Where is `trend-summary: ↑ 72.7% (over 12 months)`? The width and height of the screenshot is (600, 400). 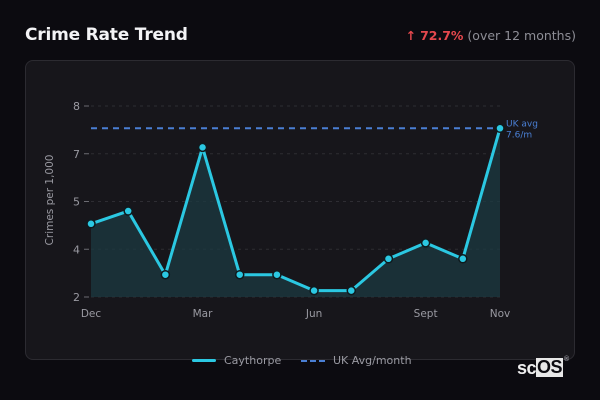
trend-summary: ↑ 72.7% (over 12 months) is located at coordinates (491, 35).